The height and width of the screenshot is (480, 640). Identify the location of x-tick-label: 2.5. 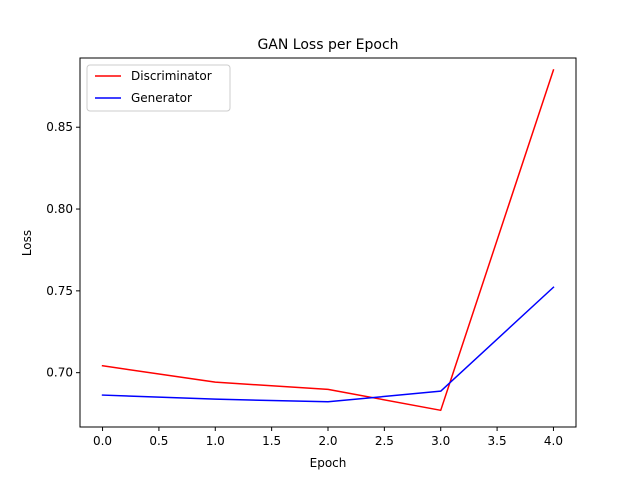
(384, 441).